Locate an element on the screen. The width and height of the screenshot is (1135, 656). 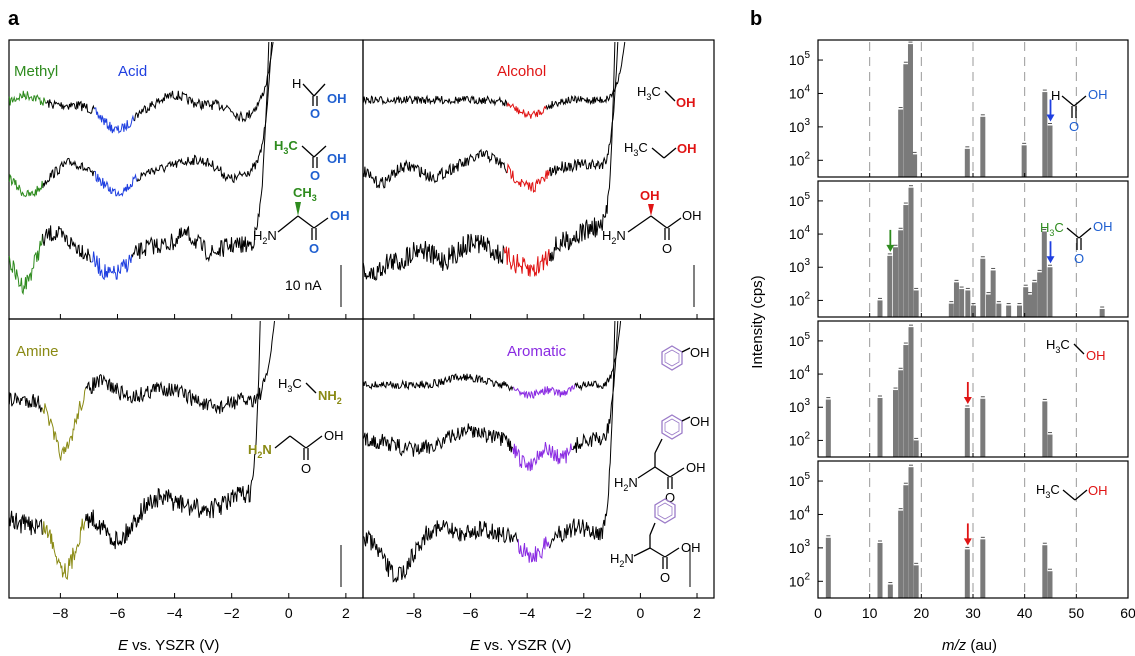
formic-o: O is located at coordinates (315, 113).